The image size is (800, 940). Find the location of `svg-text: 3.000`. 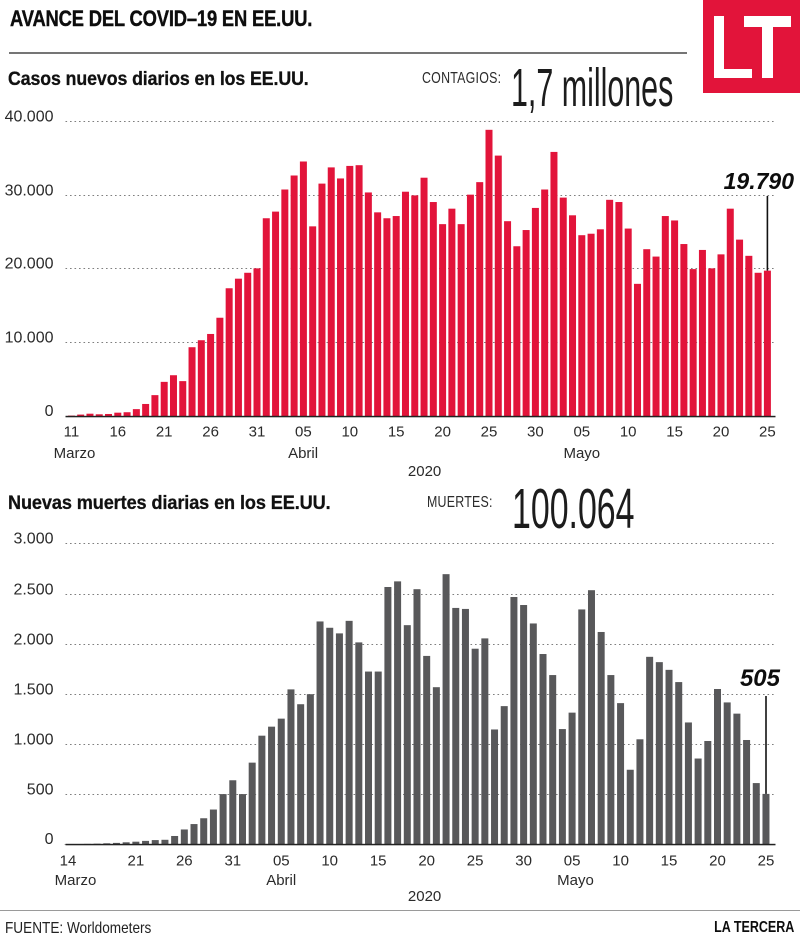

svg-text: 3.000 is located at coordinates (33, 539).